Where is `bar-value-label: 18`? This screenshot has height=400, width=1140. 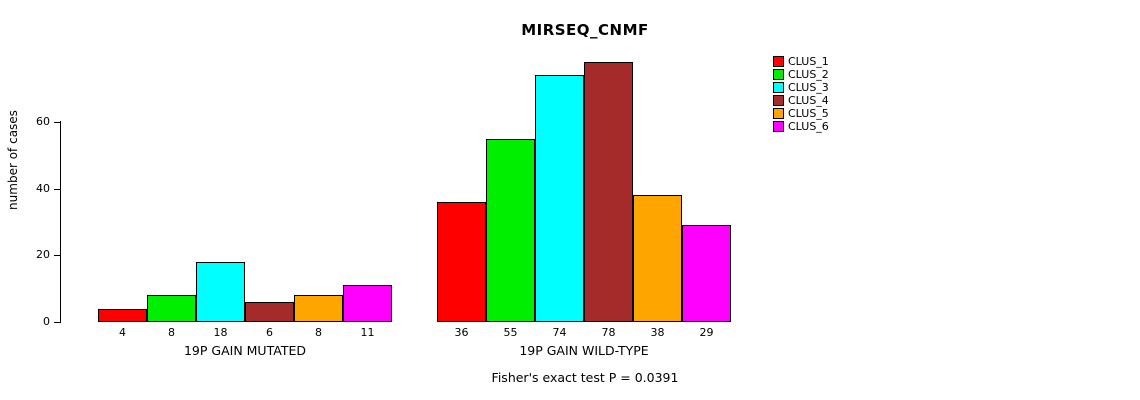 bar-value-label: 18 is located at coordinates (220, 332).